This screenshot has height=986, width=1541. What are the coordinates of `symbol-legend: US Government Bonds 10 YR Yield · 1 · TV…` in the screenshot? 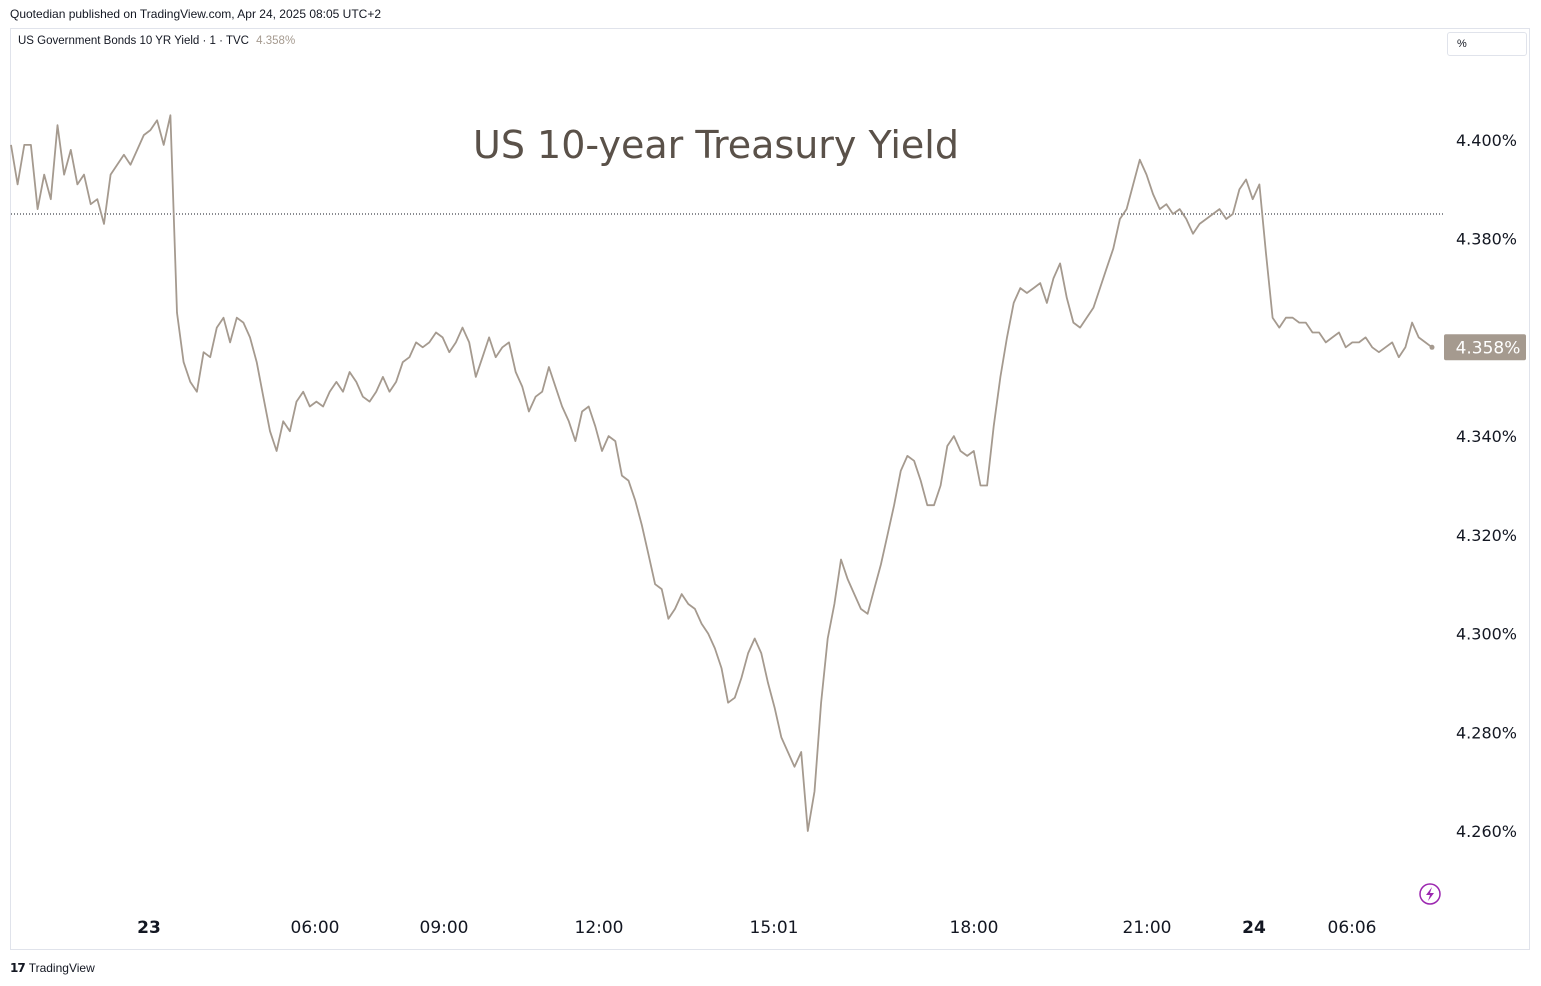 It's located at (156, 41).